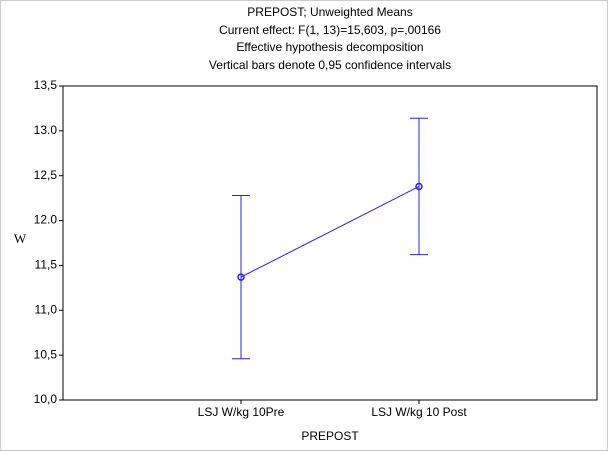  Describe the element at coordinates (46, 220) in the screenshot. I see `y-tick-label: 12.0` at that location.